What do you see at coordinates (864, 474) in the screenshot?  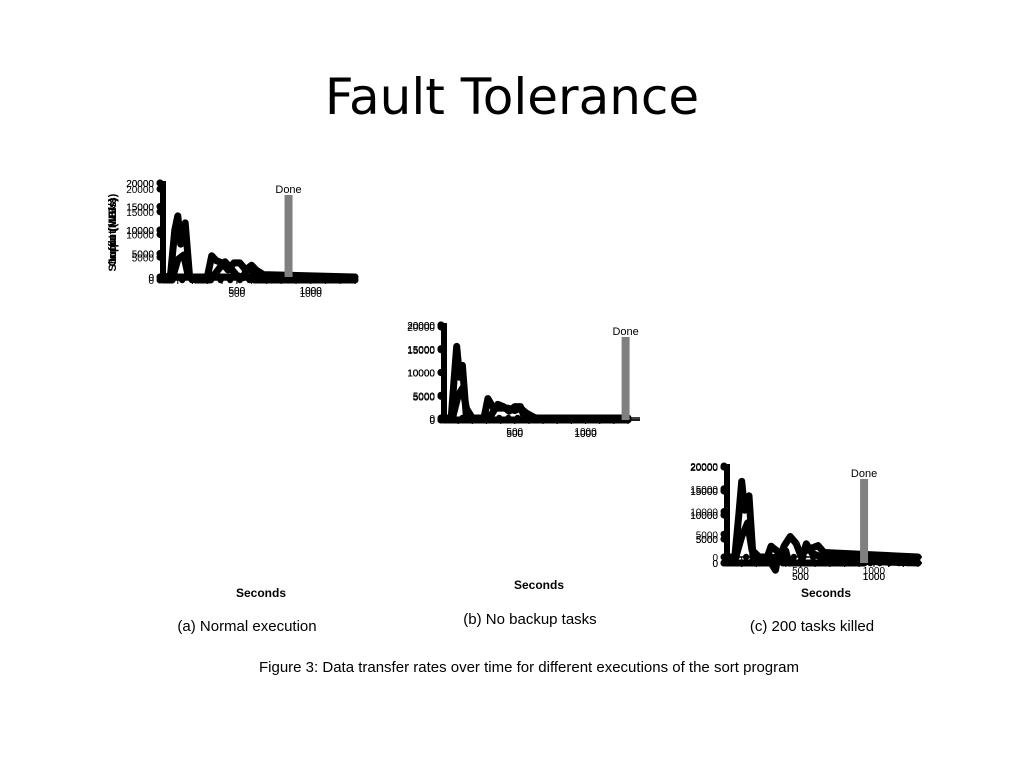 I see `done-label: Done` at bounding box center [864, 474].